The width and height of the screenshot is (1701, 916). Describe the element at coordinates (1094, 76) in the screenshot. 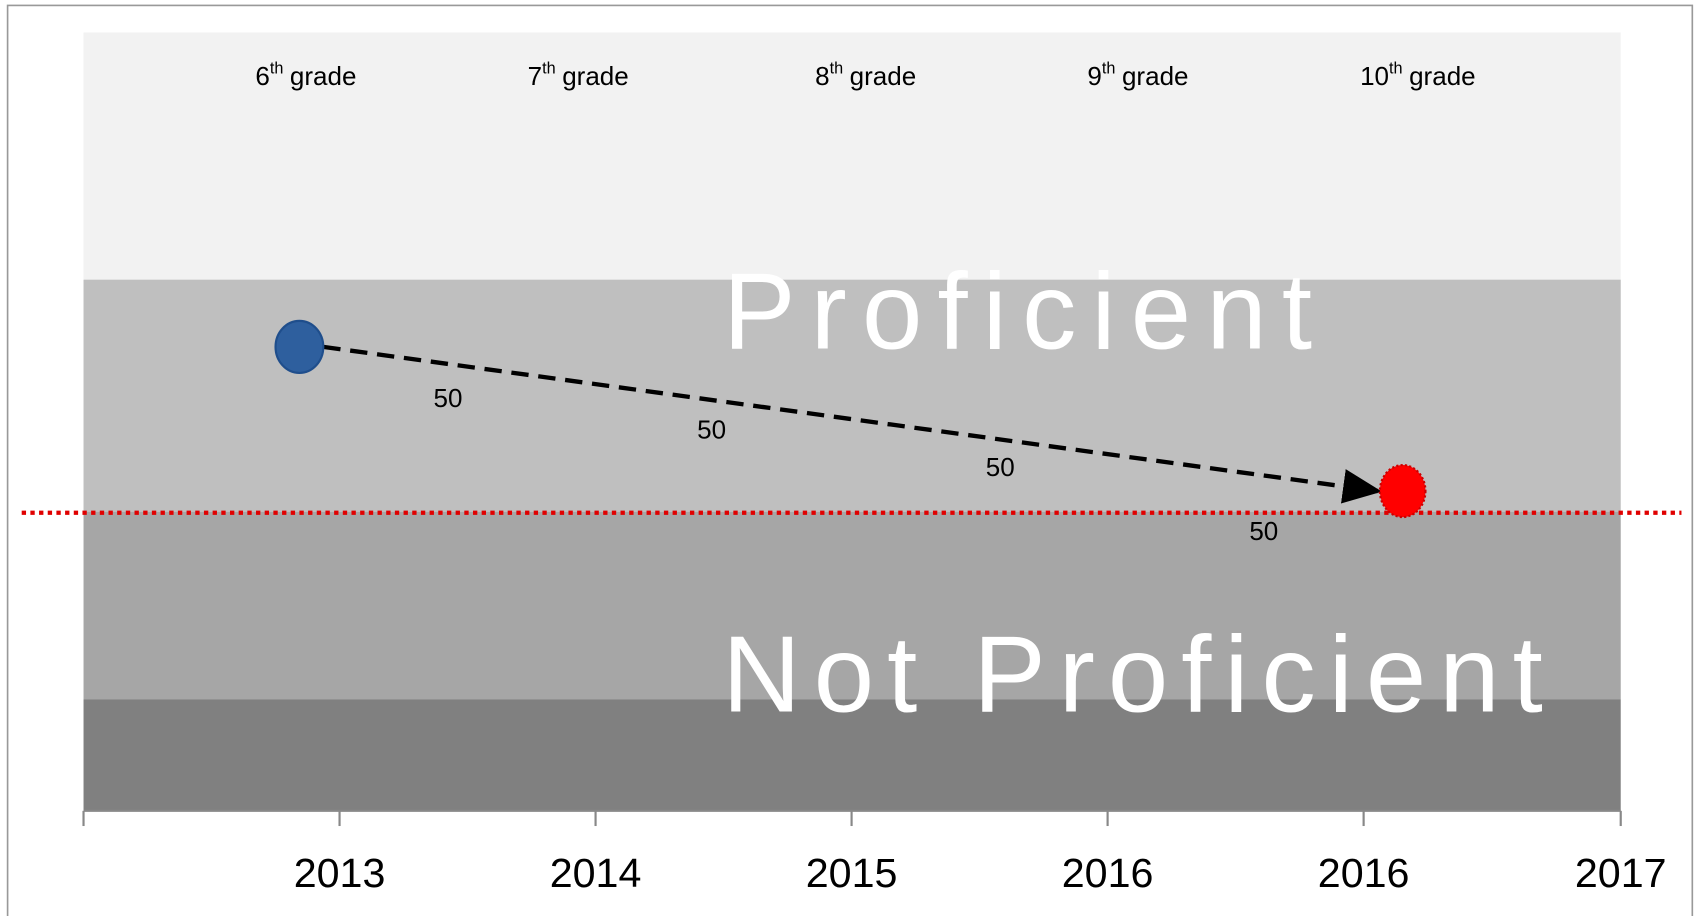

I see `grade-number: 9` at that location.